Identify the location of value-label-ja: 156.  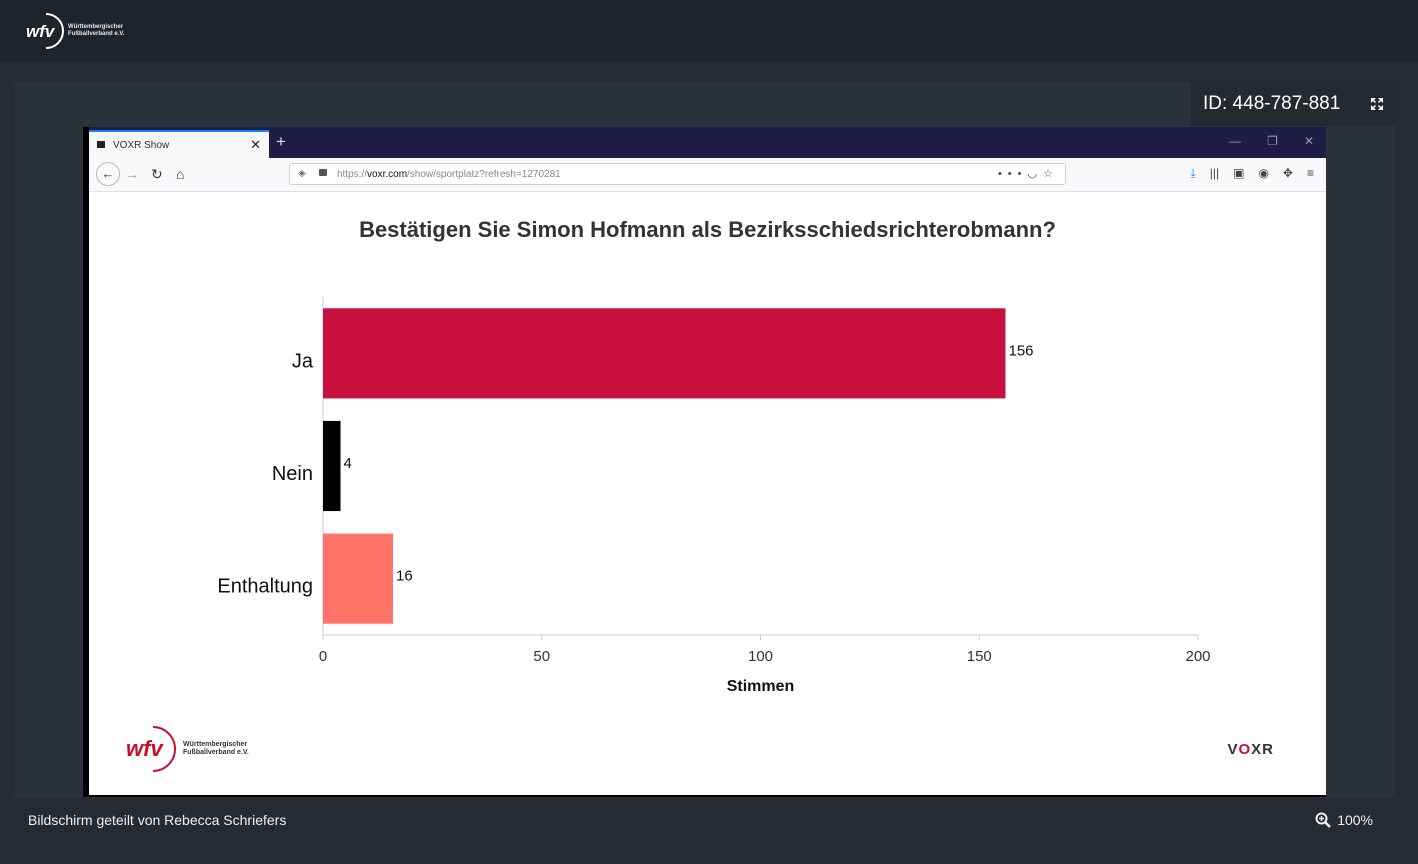
(1021, 350).